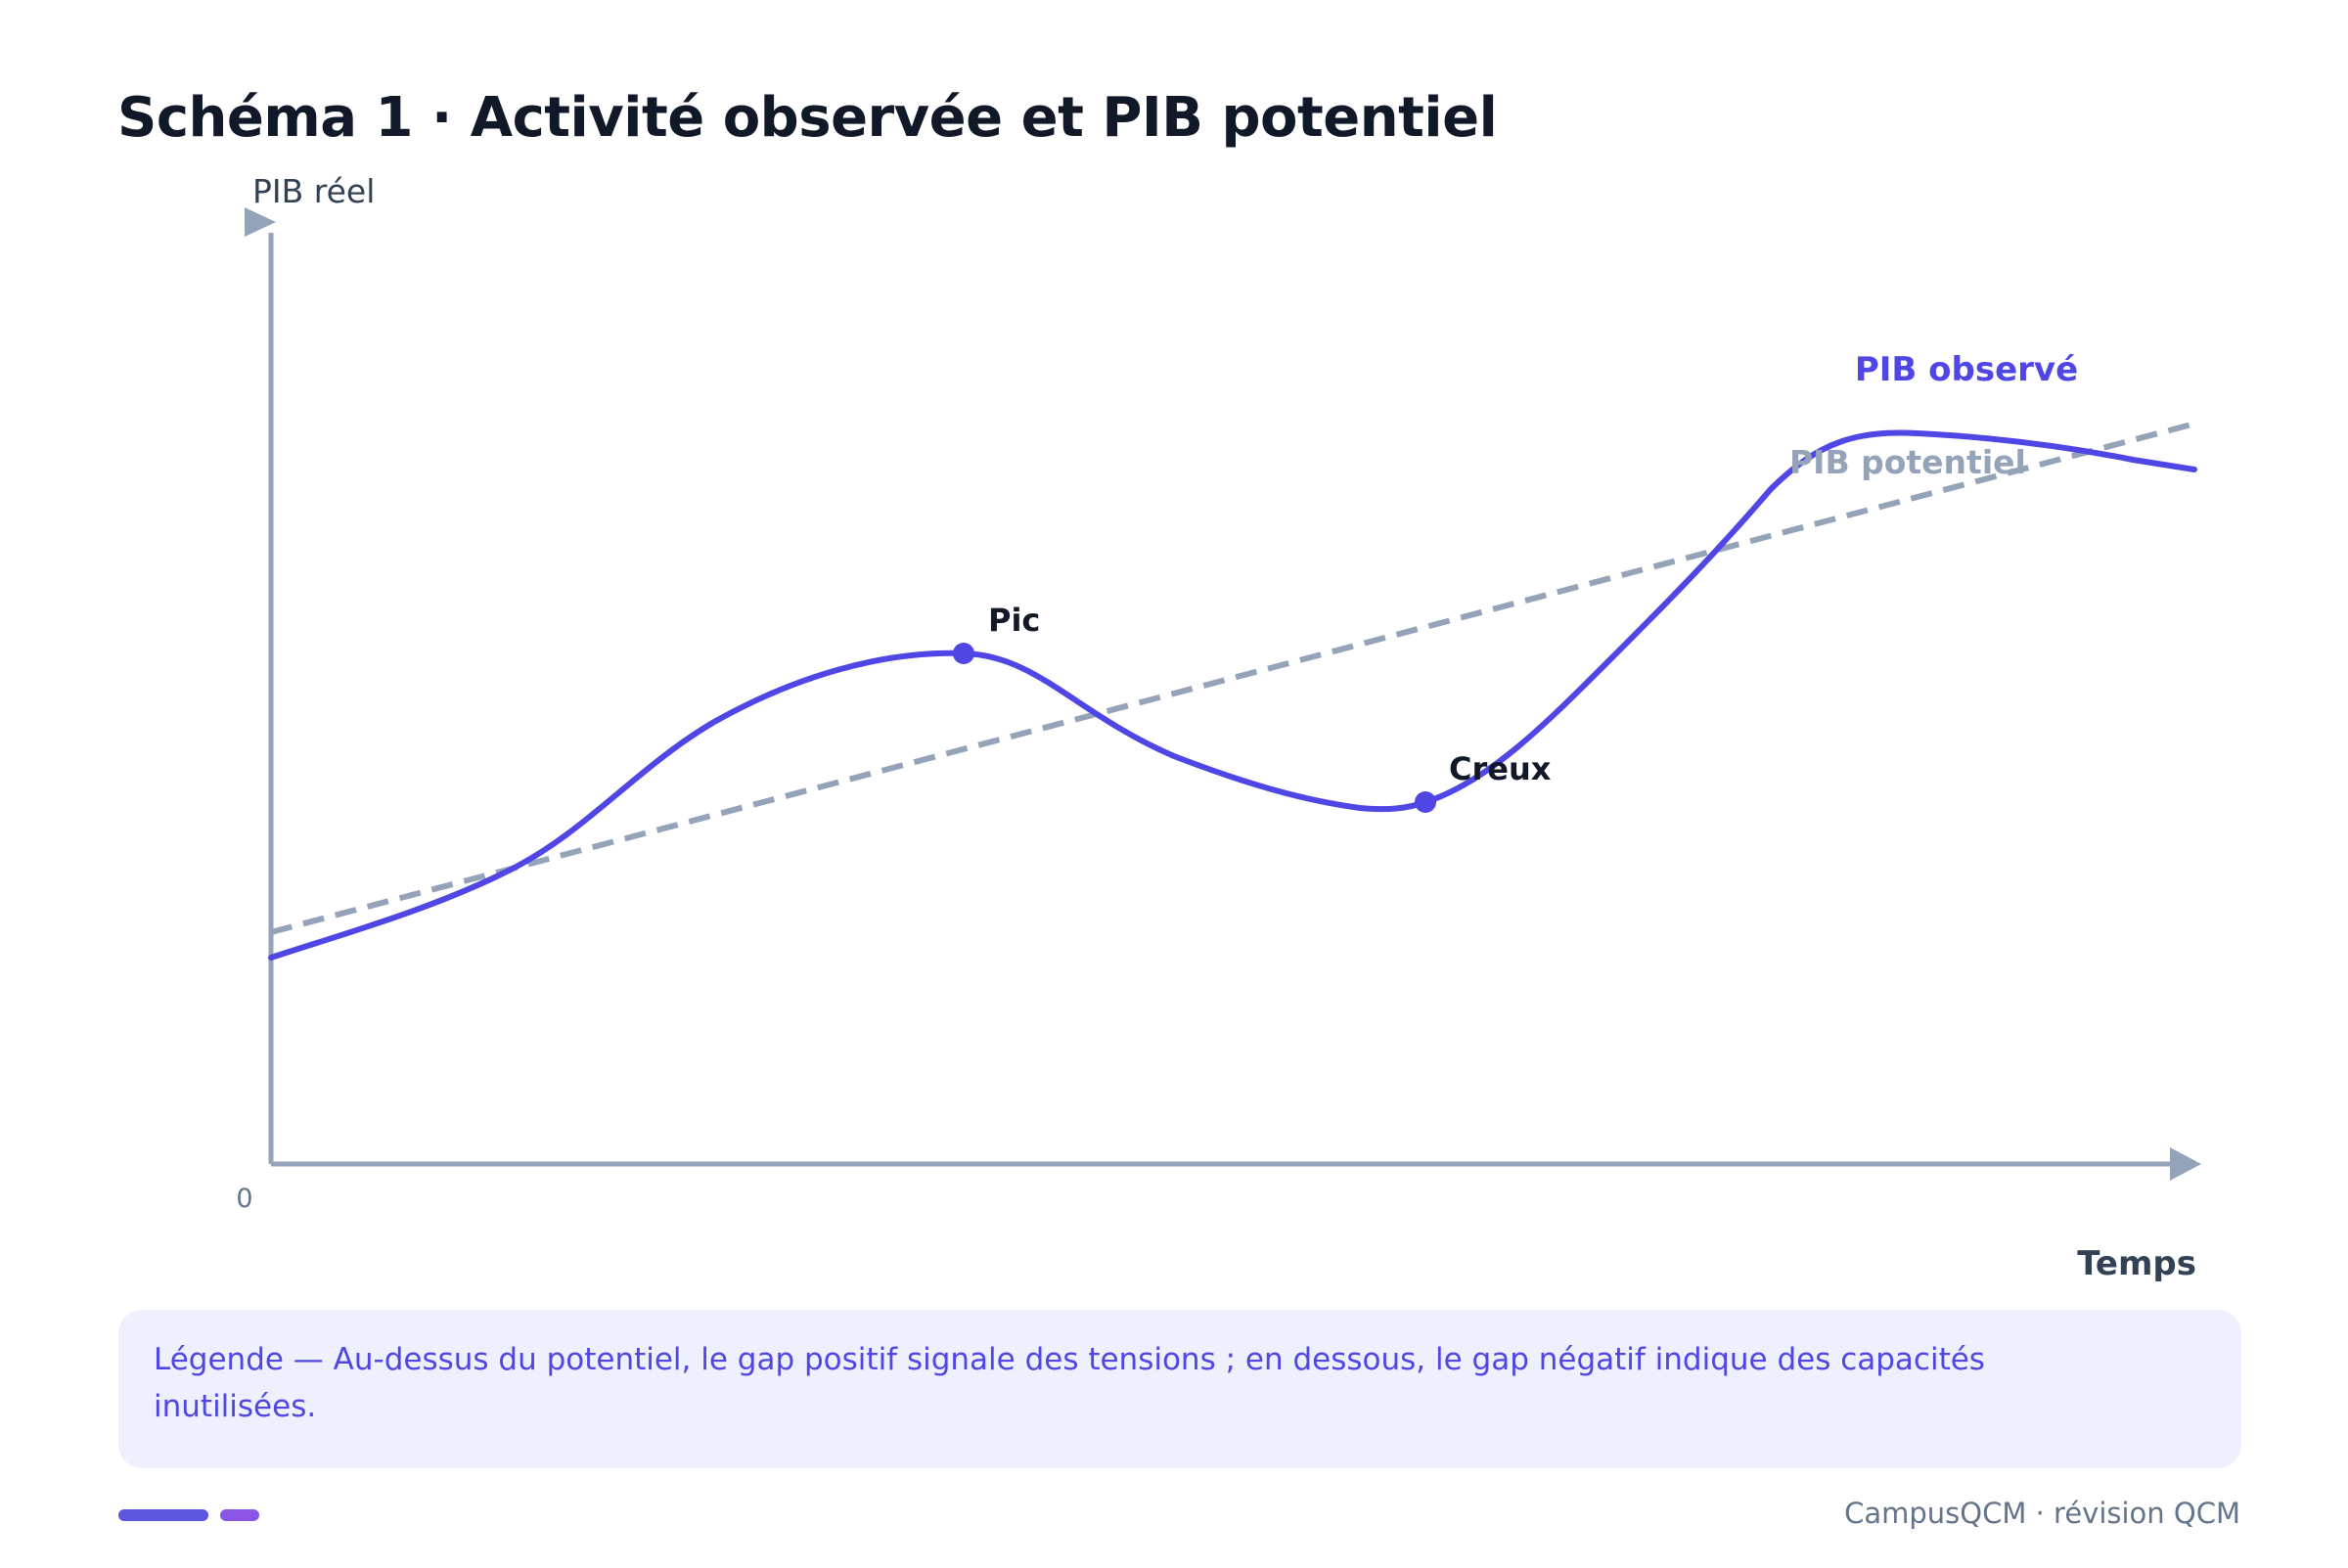 The height and width of the screenshot is (1568, 2348). I want to click on footer-brand: CampusQCM · révision QCM, so click(2042, 1513).